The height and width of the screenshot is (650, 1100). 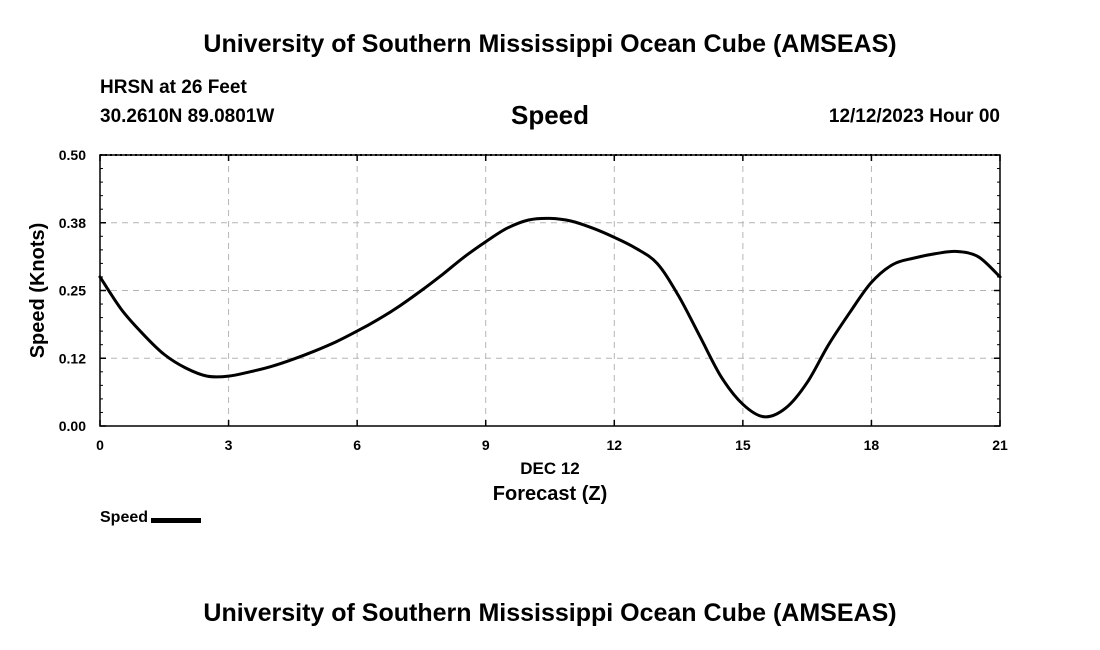 I want to click on x-tick-label: 15, so click(x=743, y=445).